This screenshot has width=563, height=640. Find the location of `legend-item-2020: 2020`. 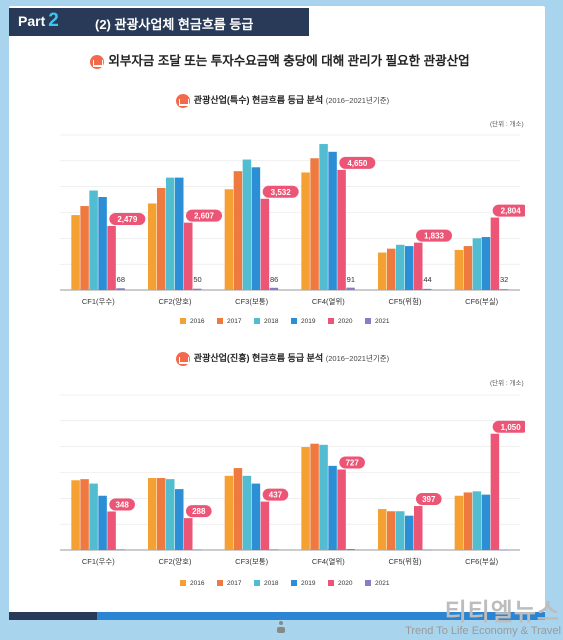

legend-item-2020: 2020 is located at coordinates (340, 321).